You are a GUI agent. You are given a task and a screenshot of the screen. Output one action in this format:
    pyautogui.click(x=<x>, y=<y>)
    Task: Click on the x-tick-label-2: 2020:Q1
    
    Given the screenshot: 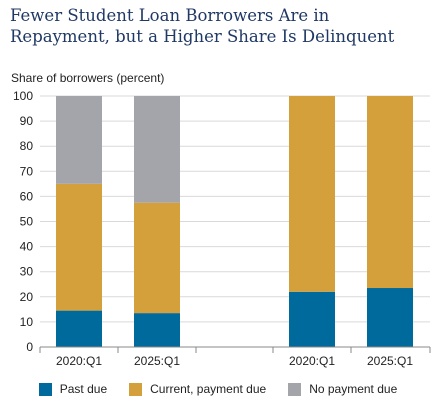 What is the action you would take?
    pyautogui.click(x=312, y=361)
    